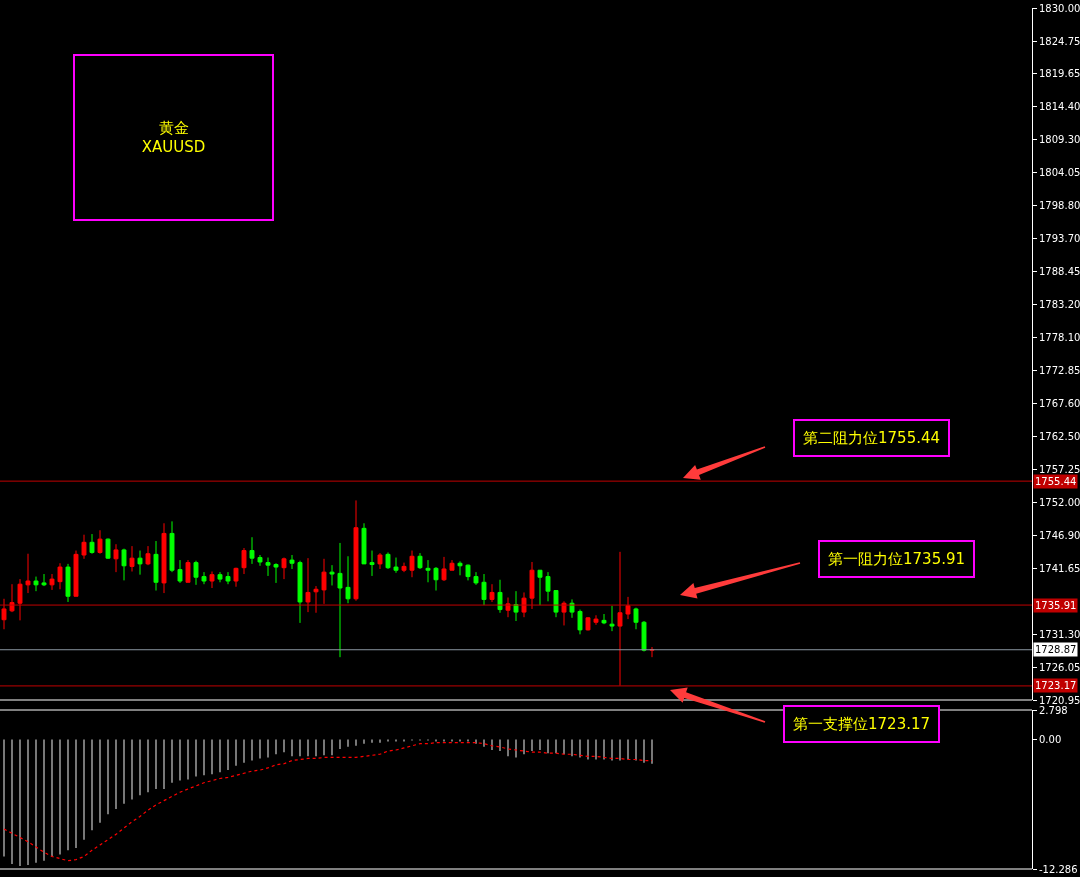 The image size is (1080, 877). What do you see at coordinates (328, 802) in the screenshot?
I see `line-series` at bounding box center [328, 802].